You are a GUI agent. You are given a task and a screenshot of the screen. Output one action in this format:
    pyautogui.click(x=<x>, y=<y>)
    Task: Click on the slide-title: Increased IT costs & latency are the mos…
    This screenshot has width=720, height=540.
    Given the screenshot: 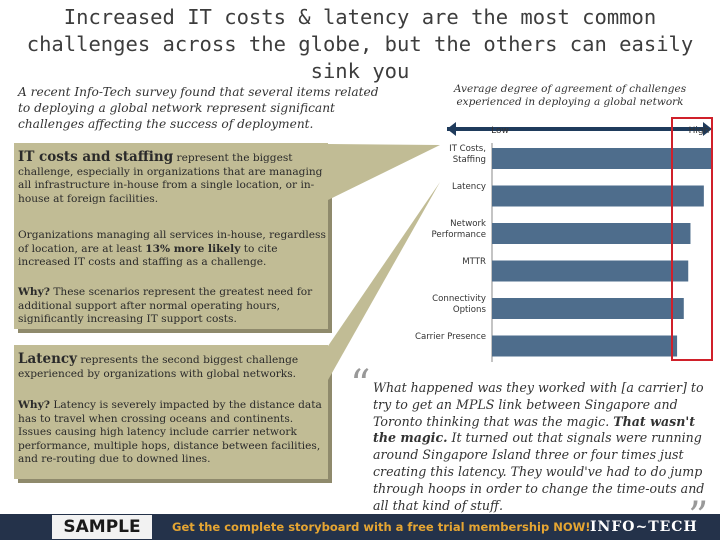 What is the action you would take?
    pyautogui.click(x=360, y=44)
    